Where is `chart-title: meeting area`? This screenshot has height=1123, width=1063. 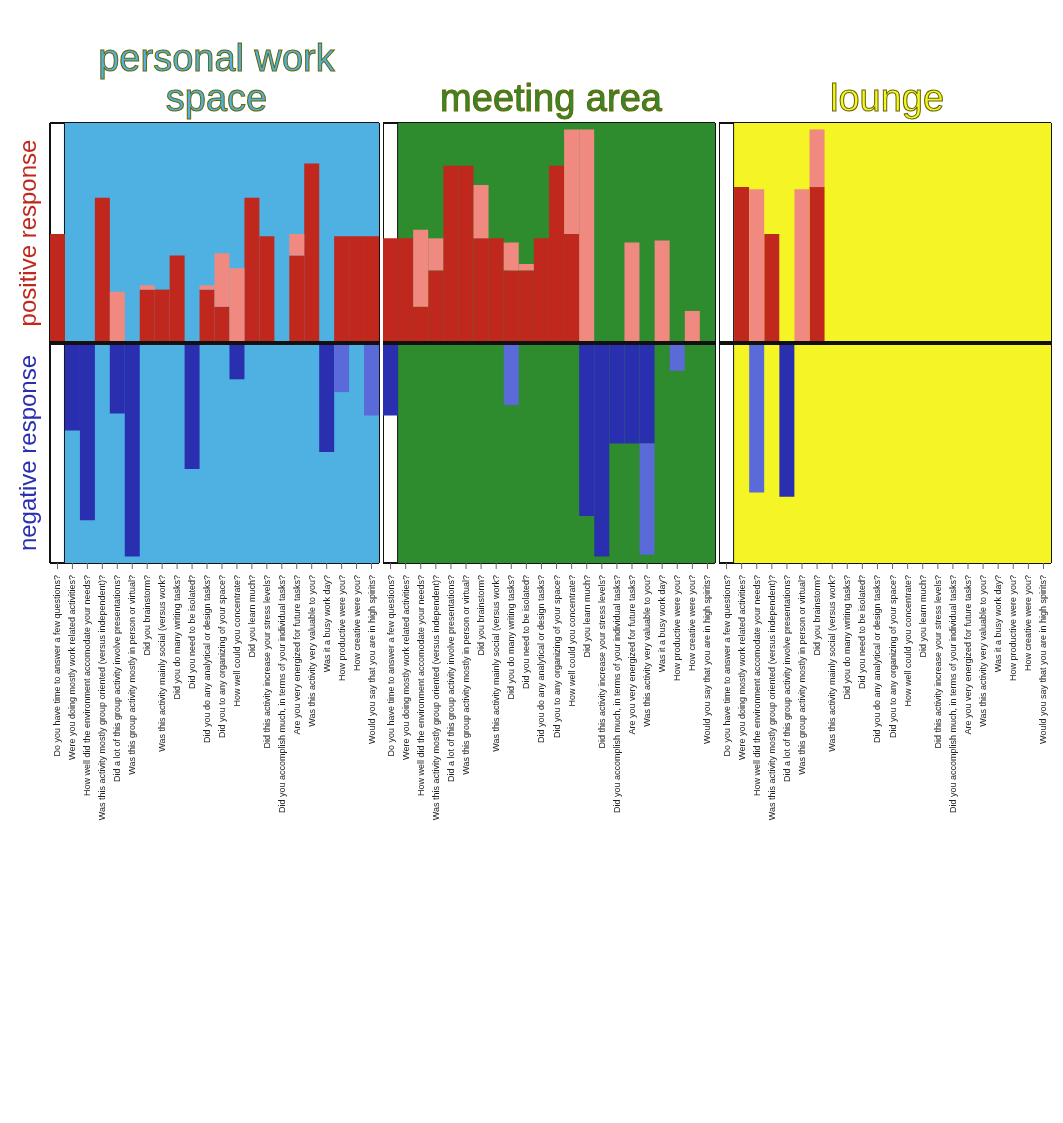 chart-title: meeting area is located at coordinates (551, 98).